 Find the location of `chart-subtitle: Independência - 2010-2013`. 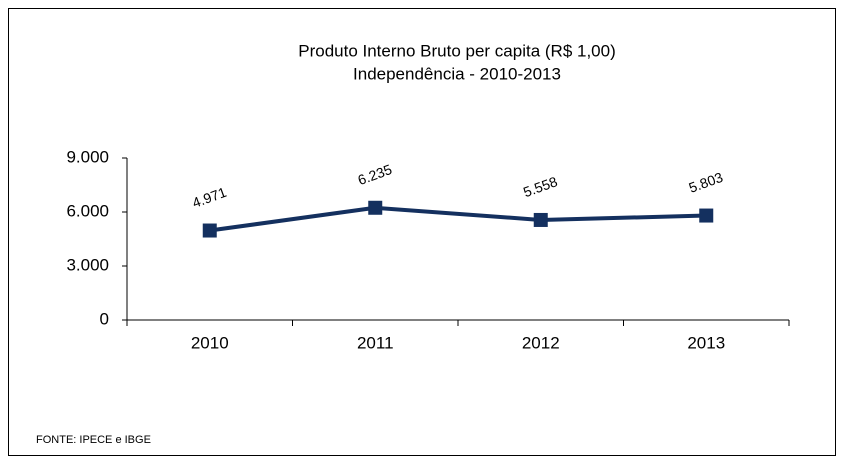

chart-subtitle: Independência - 2010-2013 is located at coordinates (457, 73).